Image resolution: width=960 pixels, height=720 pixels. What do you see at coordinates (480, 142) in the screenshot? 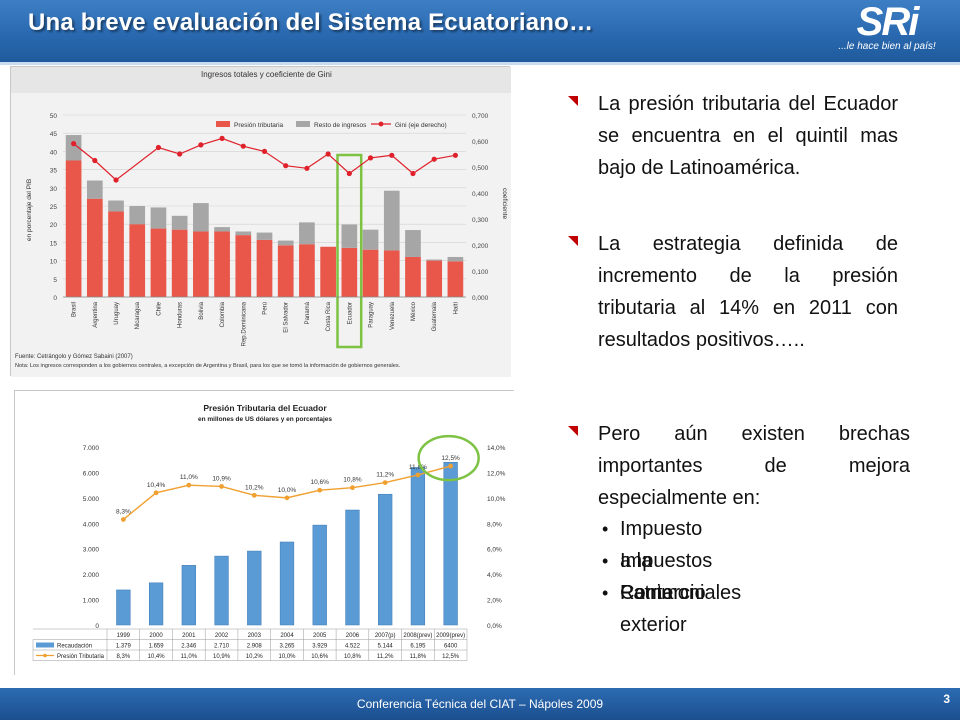
I see `y2-tick-label: 0,600` at bounding box center [480, 142].